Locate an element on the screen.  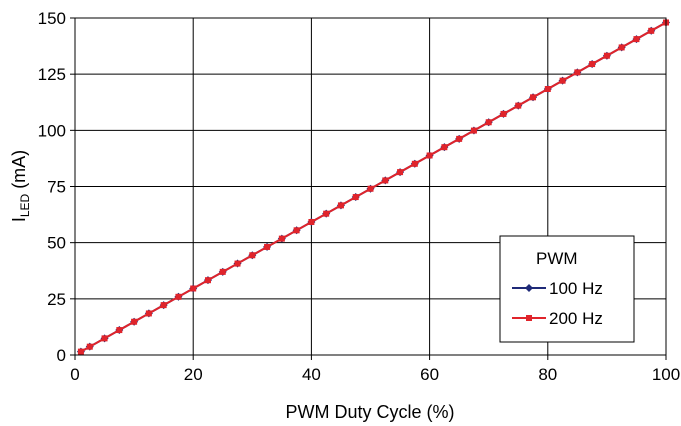
y-tick-label: 125 is located at coordinates (52, 74).